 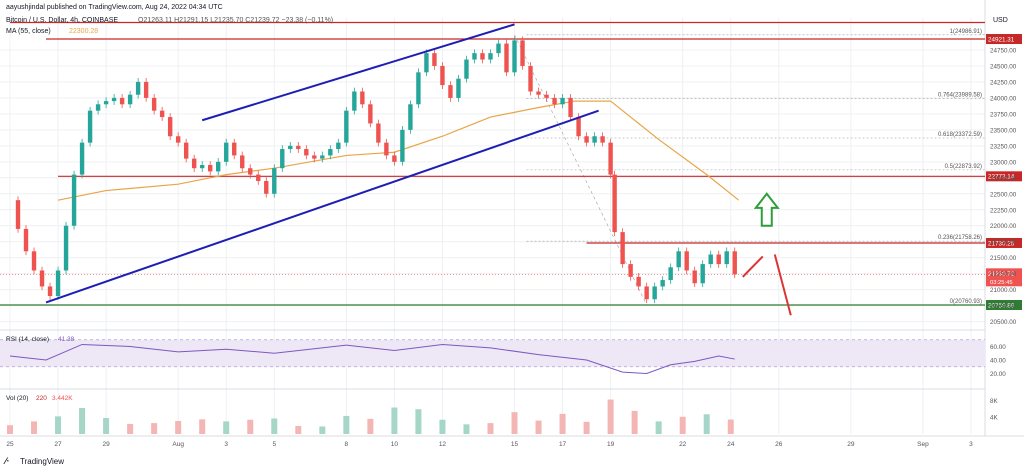 What do you see at coordinates (753, 266) in the screenshot?
I see `short-bounce-line` at bounding box center [753, 266].